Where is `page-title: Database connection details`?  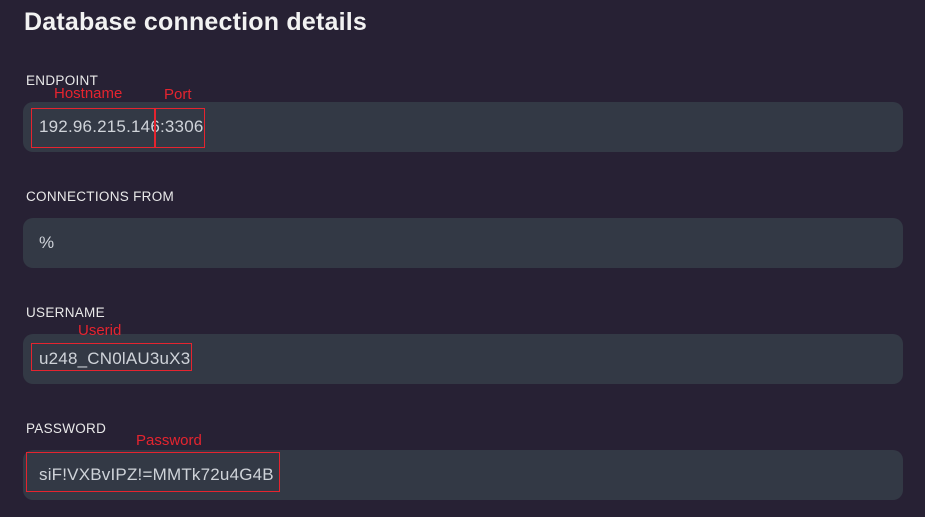
page-title: Database connection details is located at coordinates (195, 22).